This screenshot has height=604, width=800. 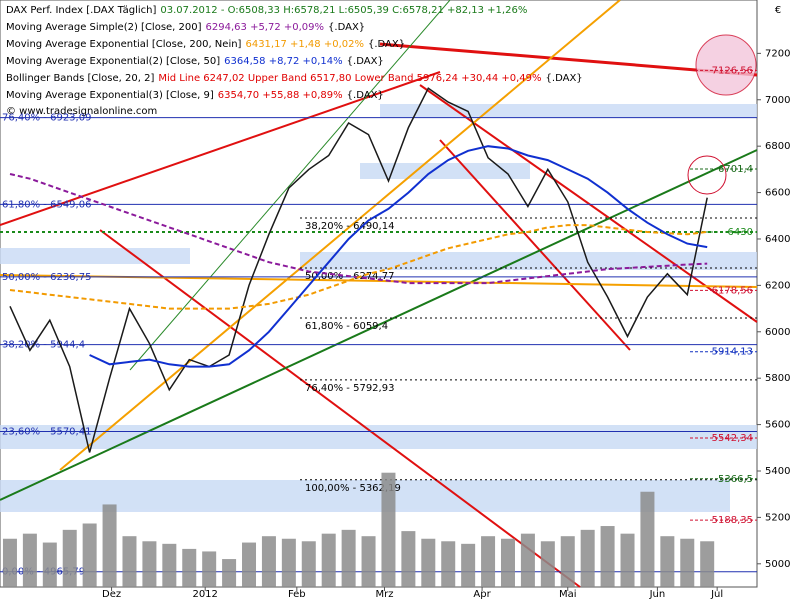 I want to click on x-tick-label: Apr, so click(x=482, y=594).